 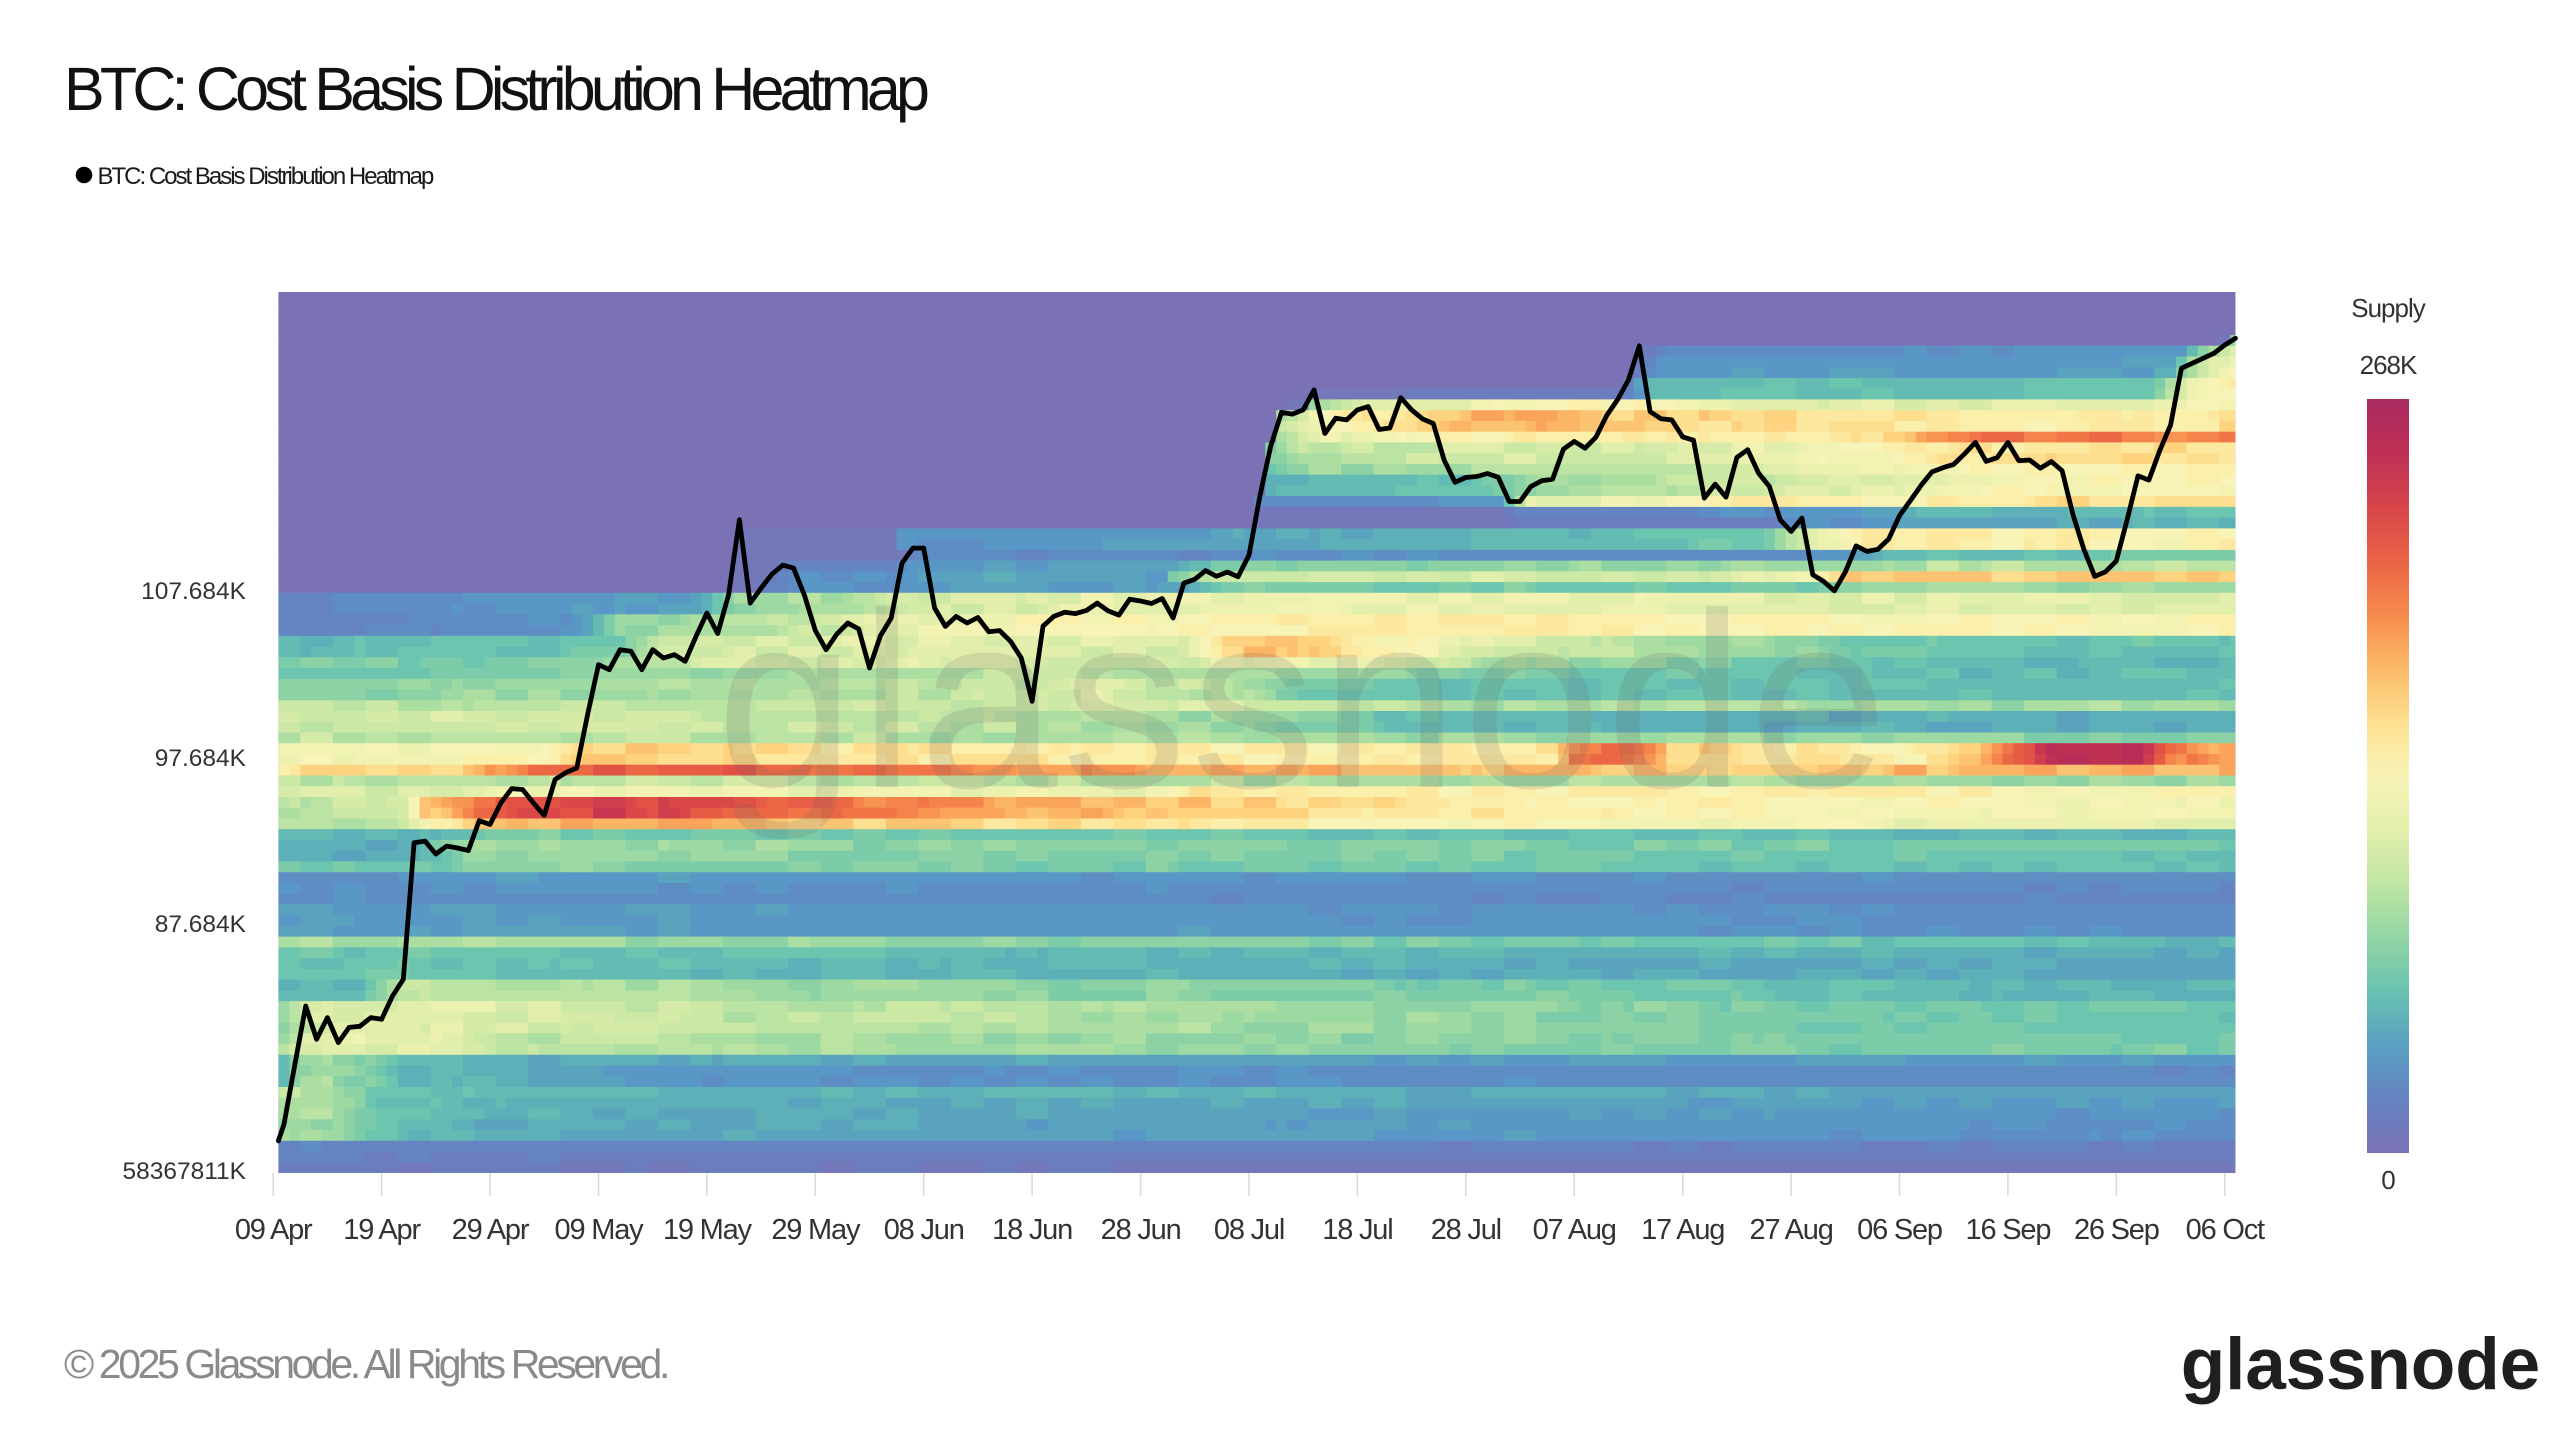 What do you see at coordinates (1357, 1230) in the screenshot?
I see `svg-text: 18 Jul` at bounding box center [1357, 1230].